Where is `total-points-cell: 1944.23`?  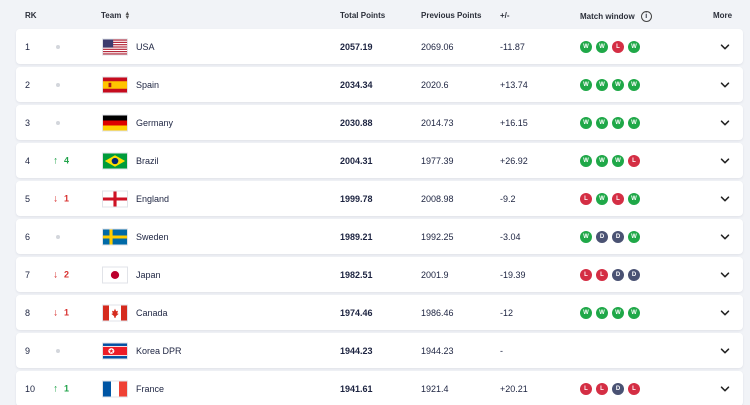
total-points-cell: 1944.23 is located at coordinates (356, 350).